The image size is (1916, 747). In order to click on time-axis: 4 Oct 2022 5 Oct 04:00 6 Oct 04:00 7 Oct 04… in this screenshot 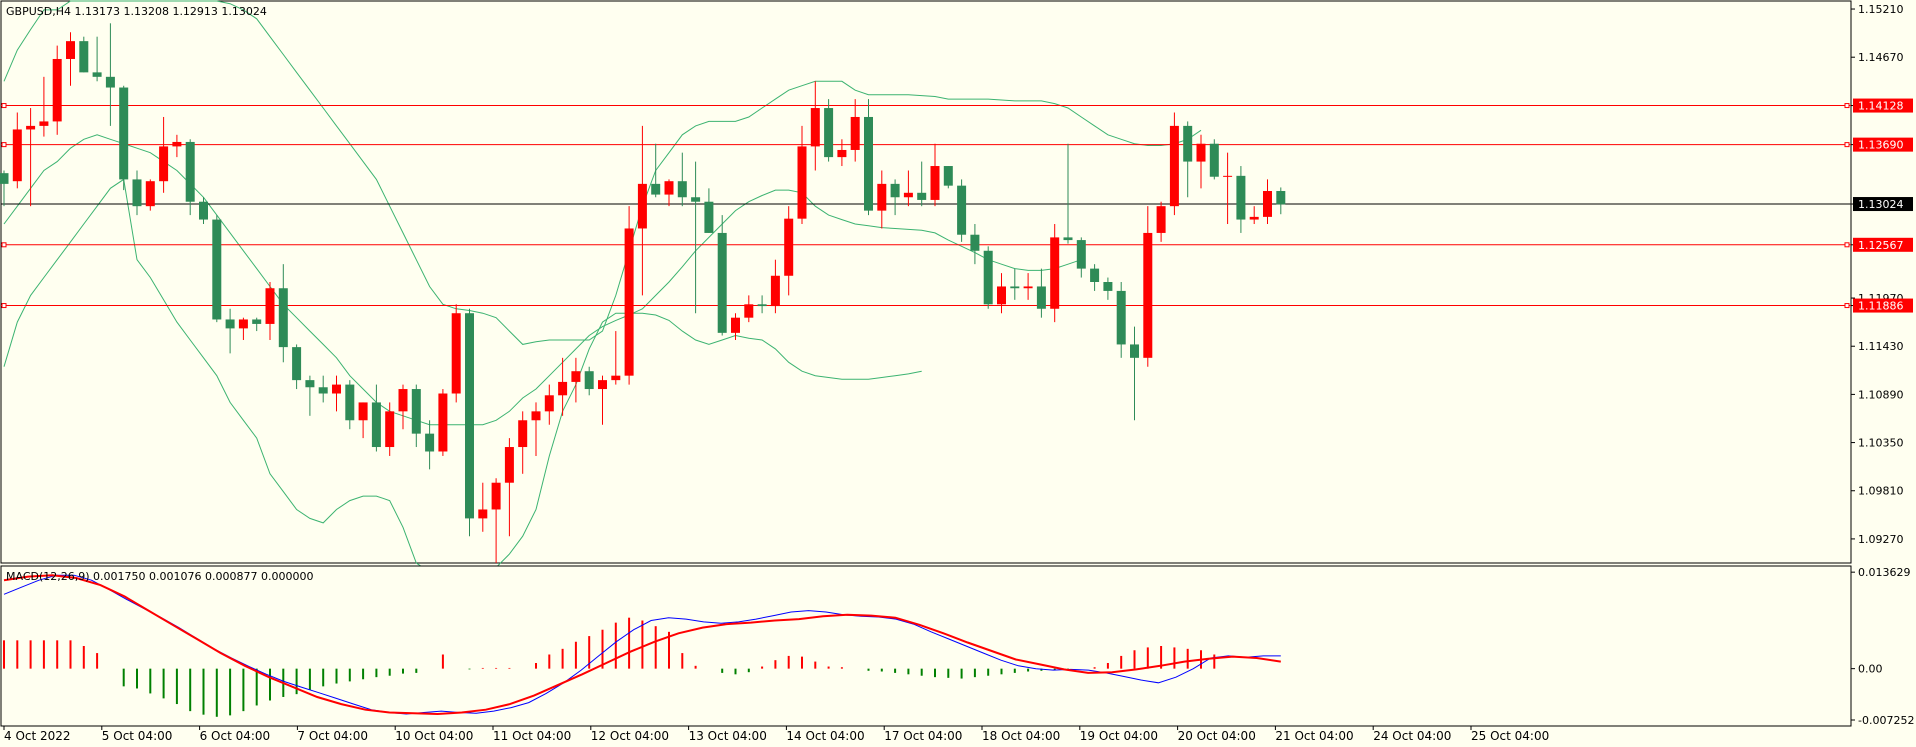, I will do `click(776, 734)`.